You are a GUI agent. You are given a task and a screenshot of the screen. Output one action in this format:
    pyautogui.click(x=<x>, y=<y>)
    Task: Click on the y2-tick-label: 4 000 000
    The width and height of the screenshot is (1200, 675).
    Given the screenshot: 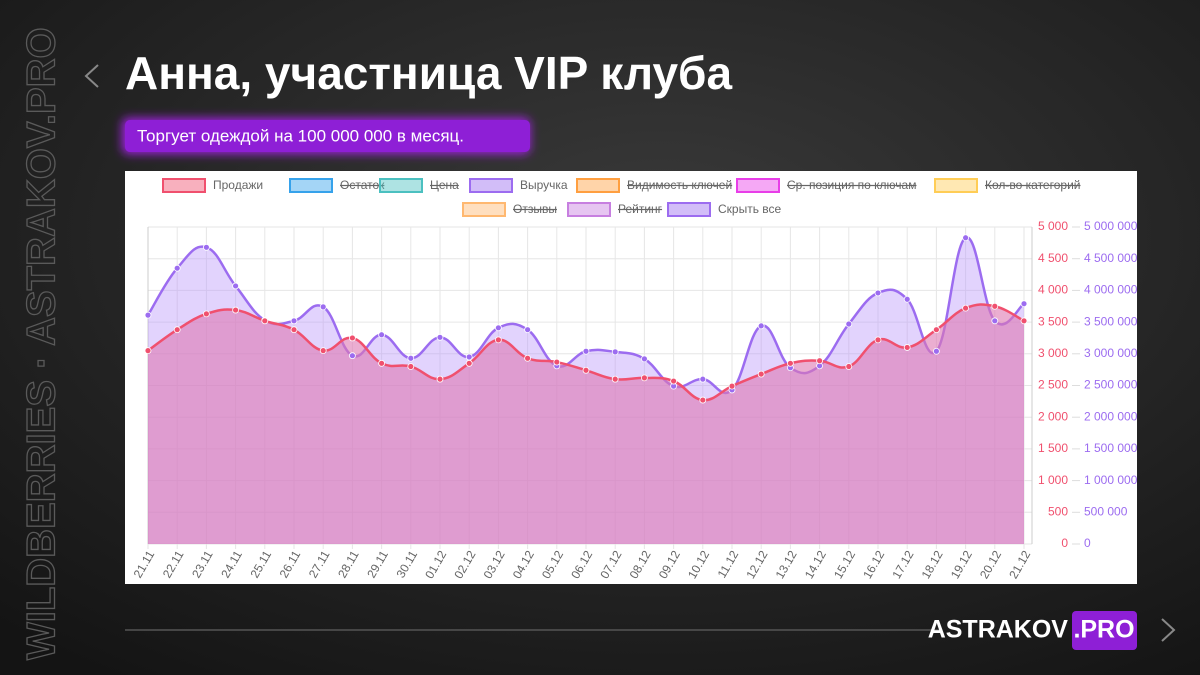 What is the action you would take?
    pyautogui.click(x=1111, y=290)
    